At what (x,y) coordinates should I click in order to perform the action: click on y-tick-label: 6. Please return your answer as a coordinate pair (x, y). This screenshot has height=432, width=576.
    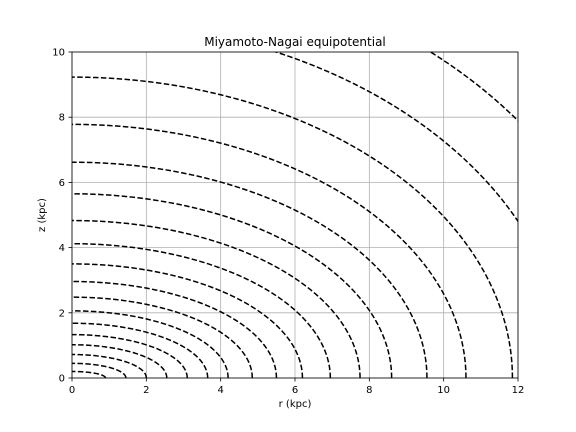
    Looking at the image, I should click on (62, 183).